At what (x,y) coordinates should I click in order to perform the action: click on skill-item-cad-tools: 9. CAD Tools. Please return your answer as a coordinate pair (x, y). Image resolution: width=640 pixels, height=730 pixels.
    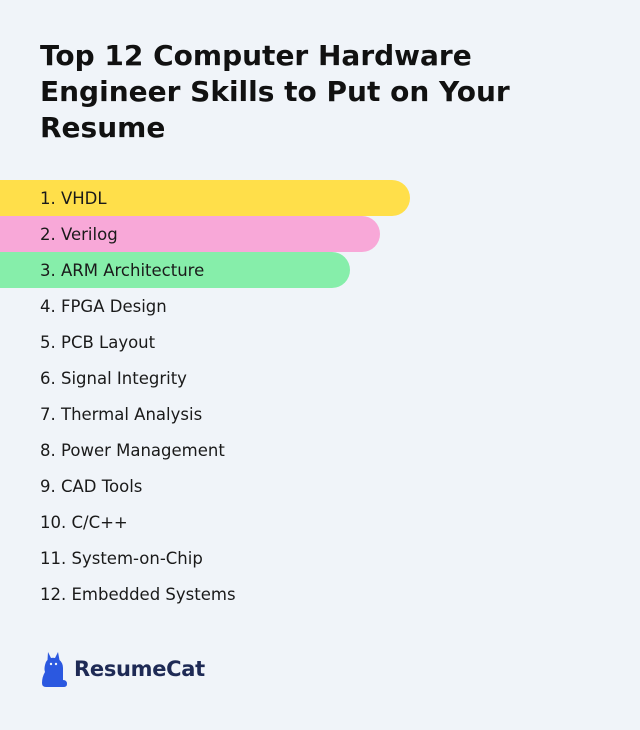
    Looking at the image, I should click on (91, 486).